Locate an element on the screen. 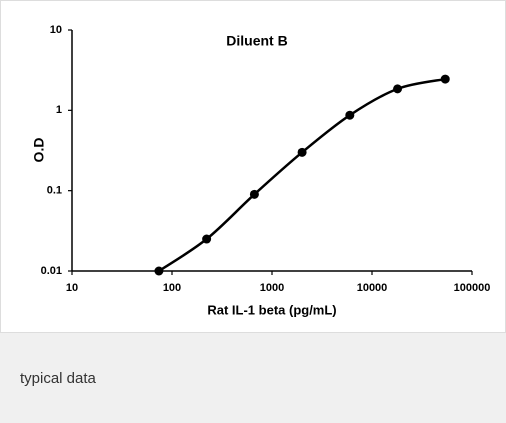 This screenshot has height=423, width=506. y-tick-label: 10 is located at coordinates (56, 30).